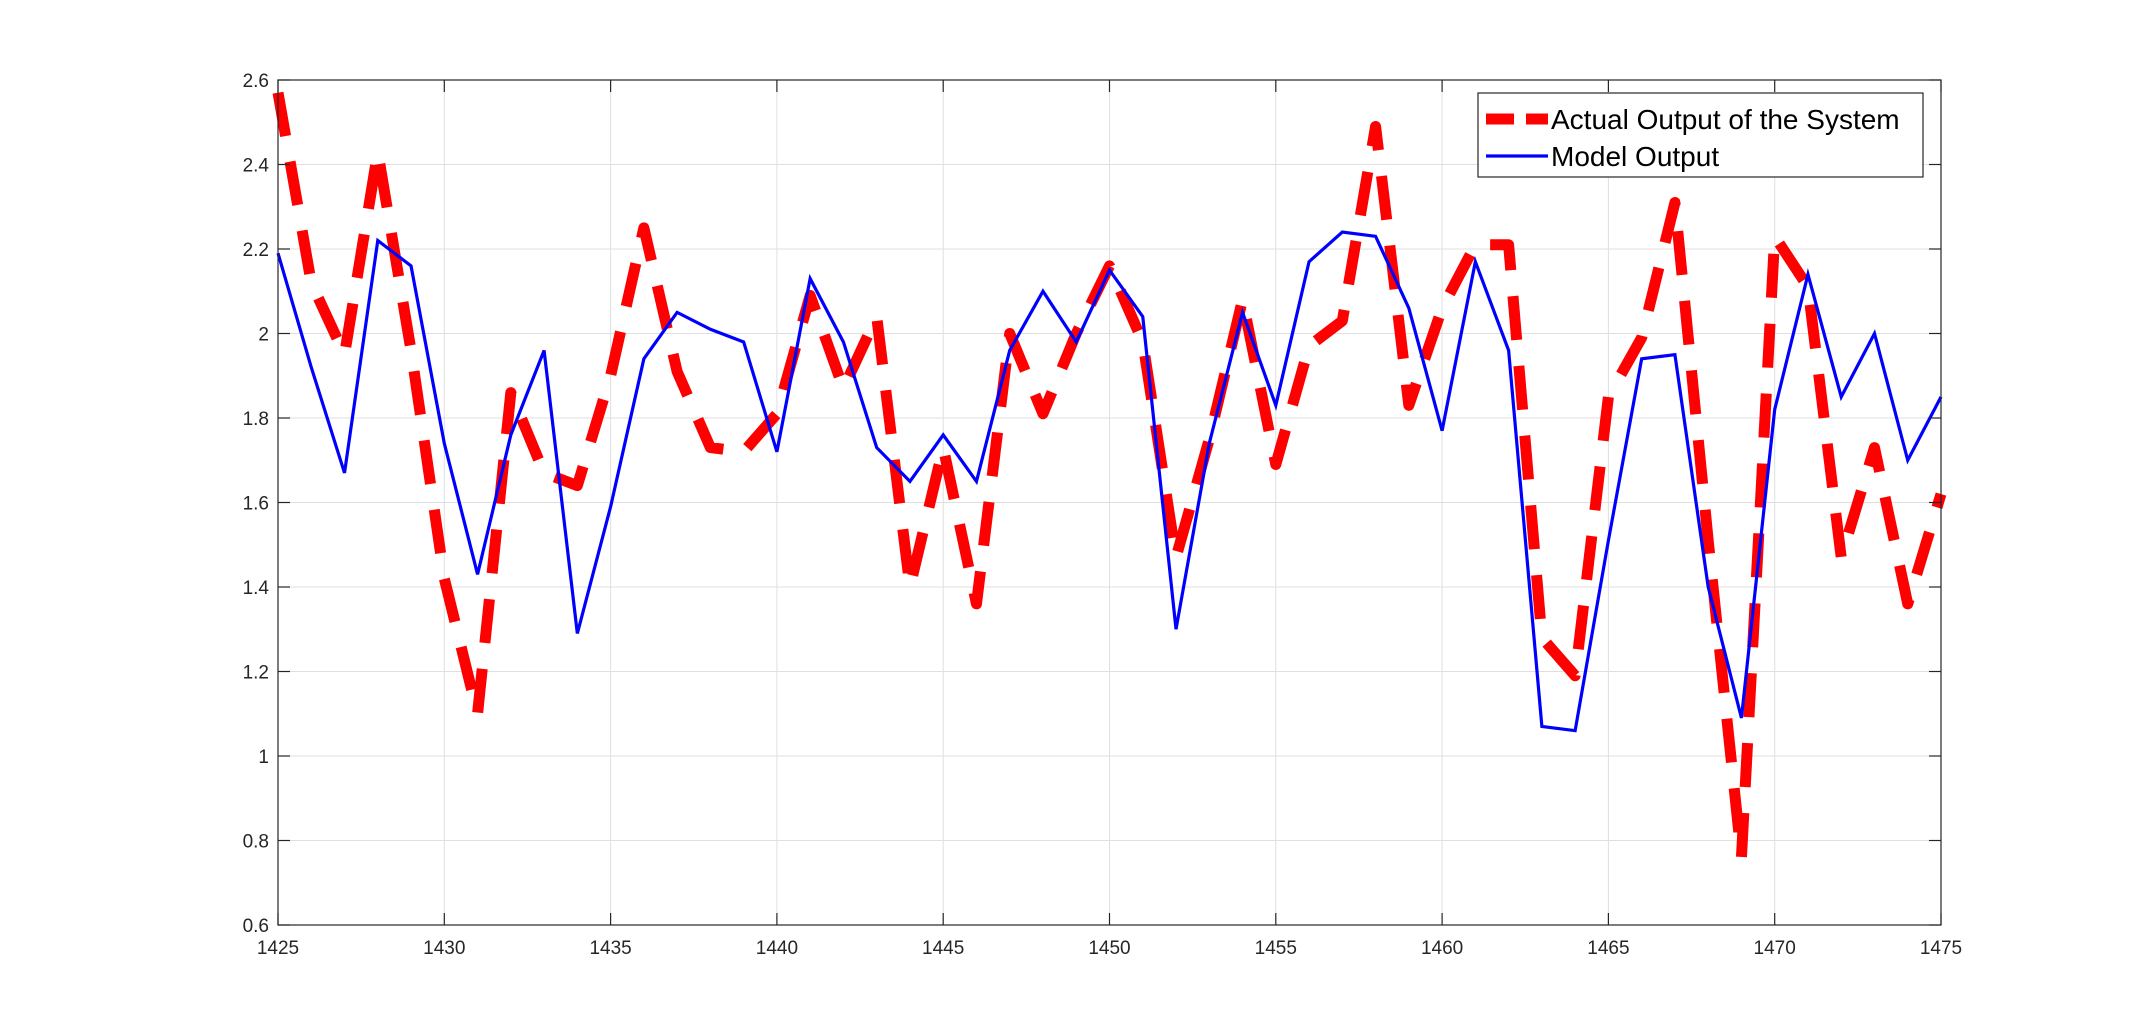  I want to click on x-tick-label: 1455, so click(1276, 948).